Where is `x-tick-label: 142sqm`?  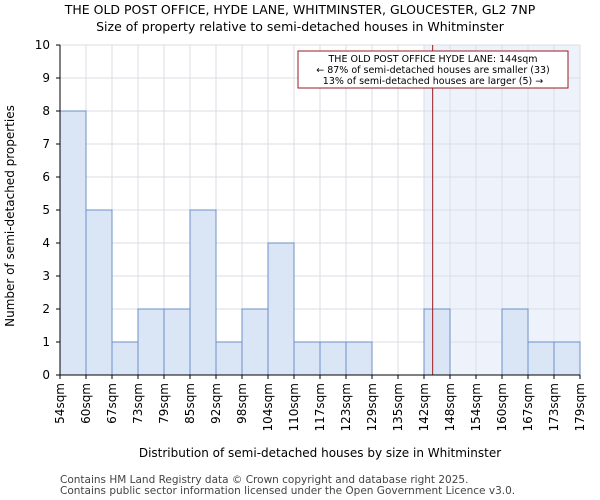 x-tick-label: 142sqm is located at coordinates (424, 407).